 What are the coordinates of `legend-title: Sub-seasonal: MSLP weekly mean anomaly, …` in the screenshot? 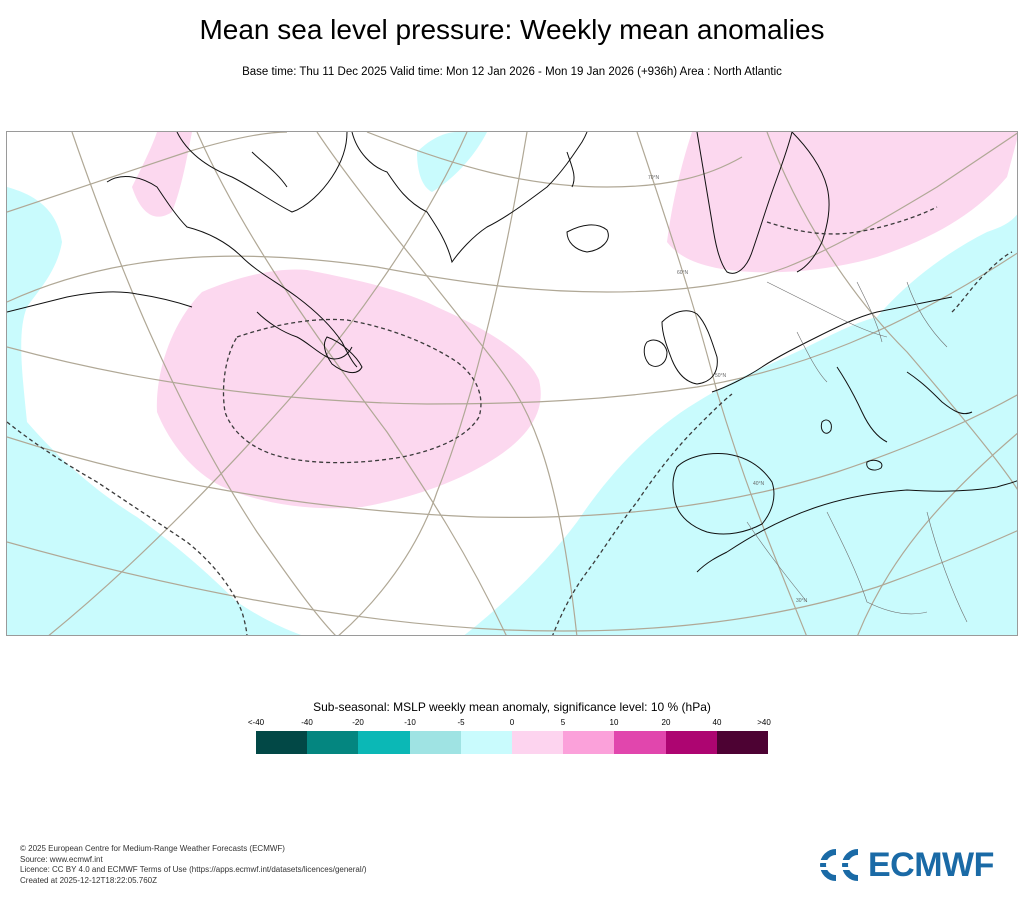 It's located at (512, 707).